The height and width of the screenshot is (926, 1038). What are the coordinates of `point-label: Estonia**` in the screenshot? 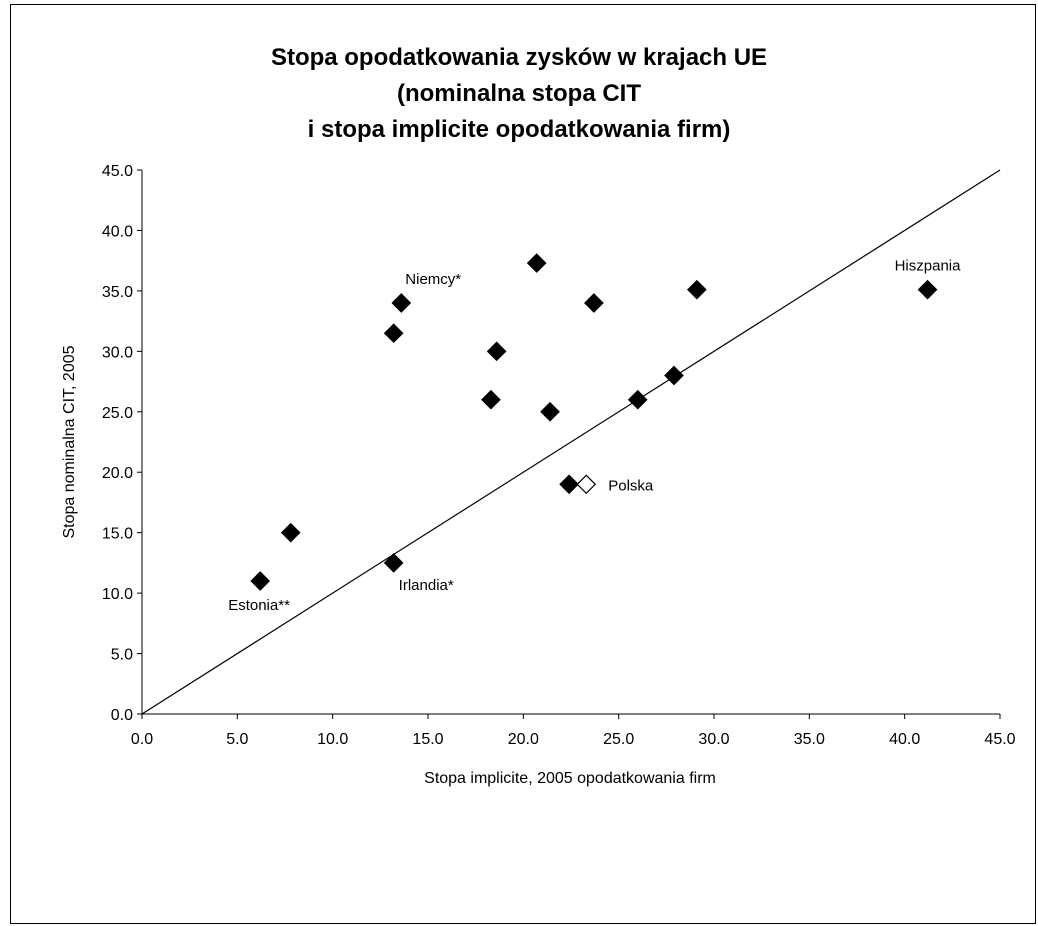 It's located at (259, 605).